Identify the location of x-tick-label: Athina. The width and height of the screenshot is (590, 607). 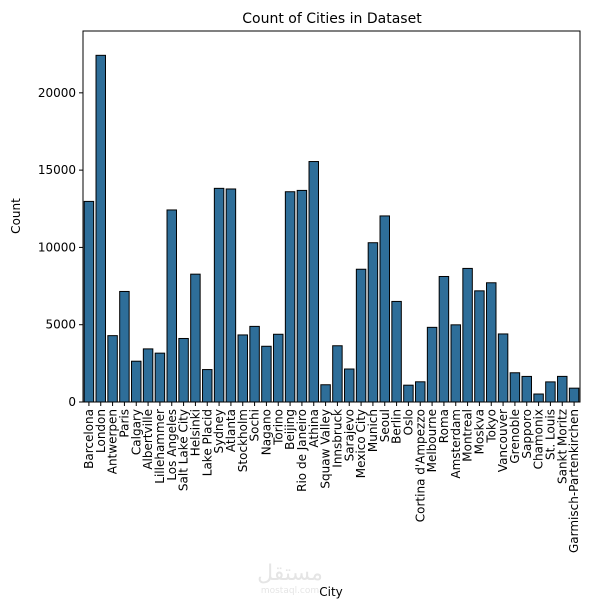
(314, 428).